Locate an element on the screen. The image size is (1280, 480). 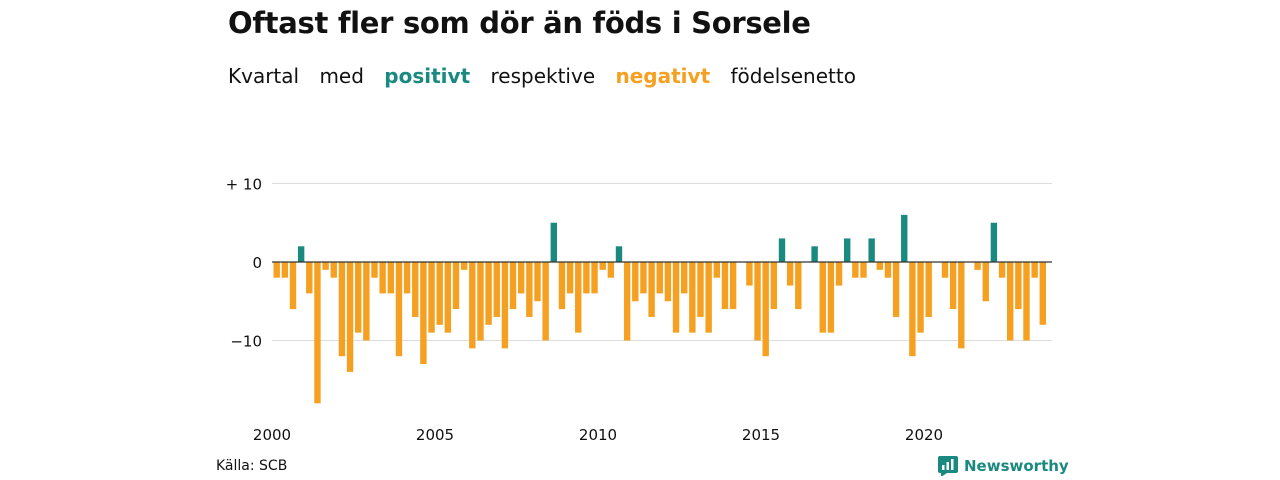
subtitle-word: respektive is located at coordinates (543, 76).